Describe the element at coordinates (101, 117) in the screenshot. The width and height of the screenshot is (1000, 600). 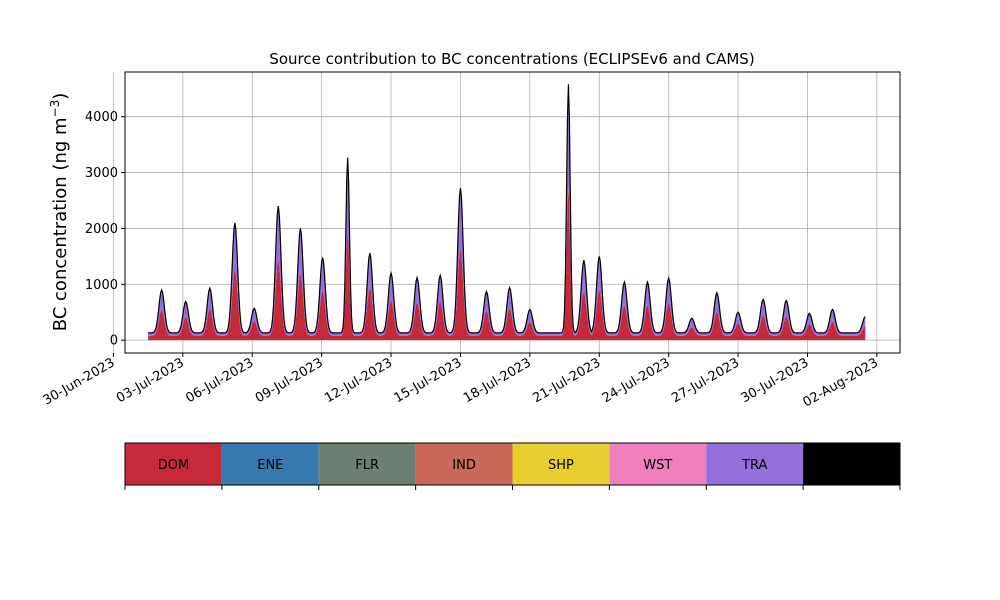
I see `y-tick-label: 4000` at that location.